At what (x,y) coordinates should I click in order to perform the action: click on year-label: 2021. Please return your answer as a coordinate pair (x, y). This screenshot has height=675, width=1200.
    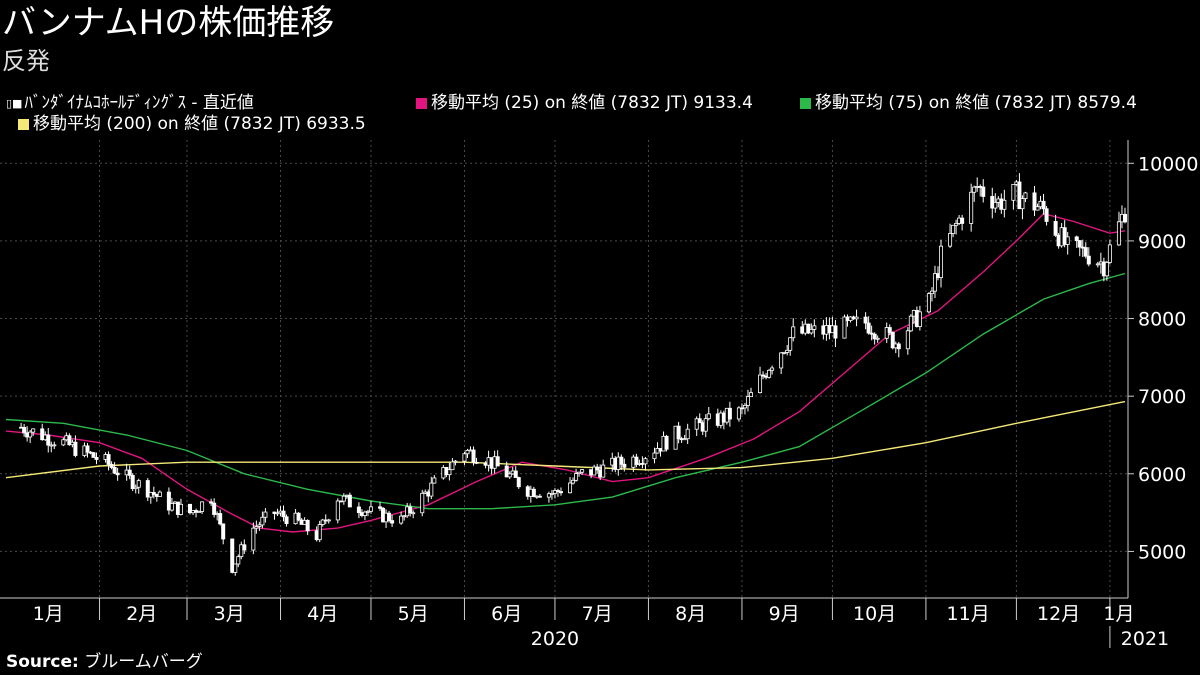
    Looking at the image, I should click on (1145, 639).